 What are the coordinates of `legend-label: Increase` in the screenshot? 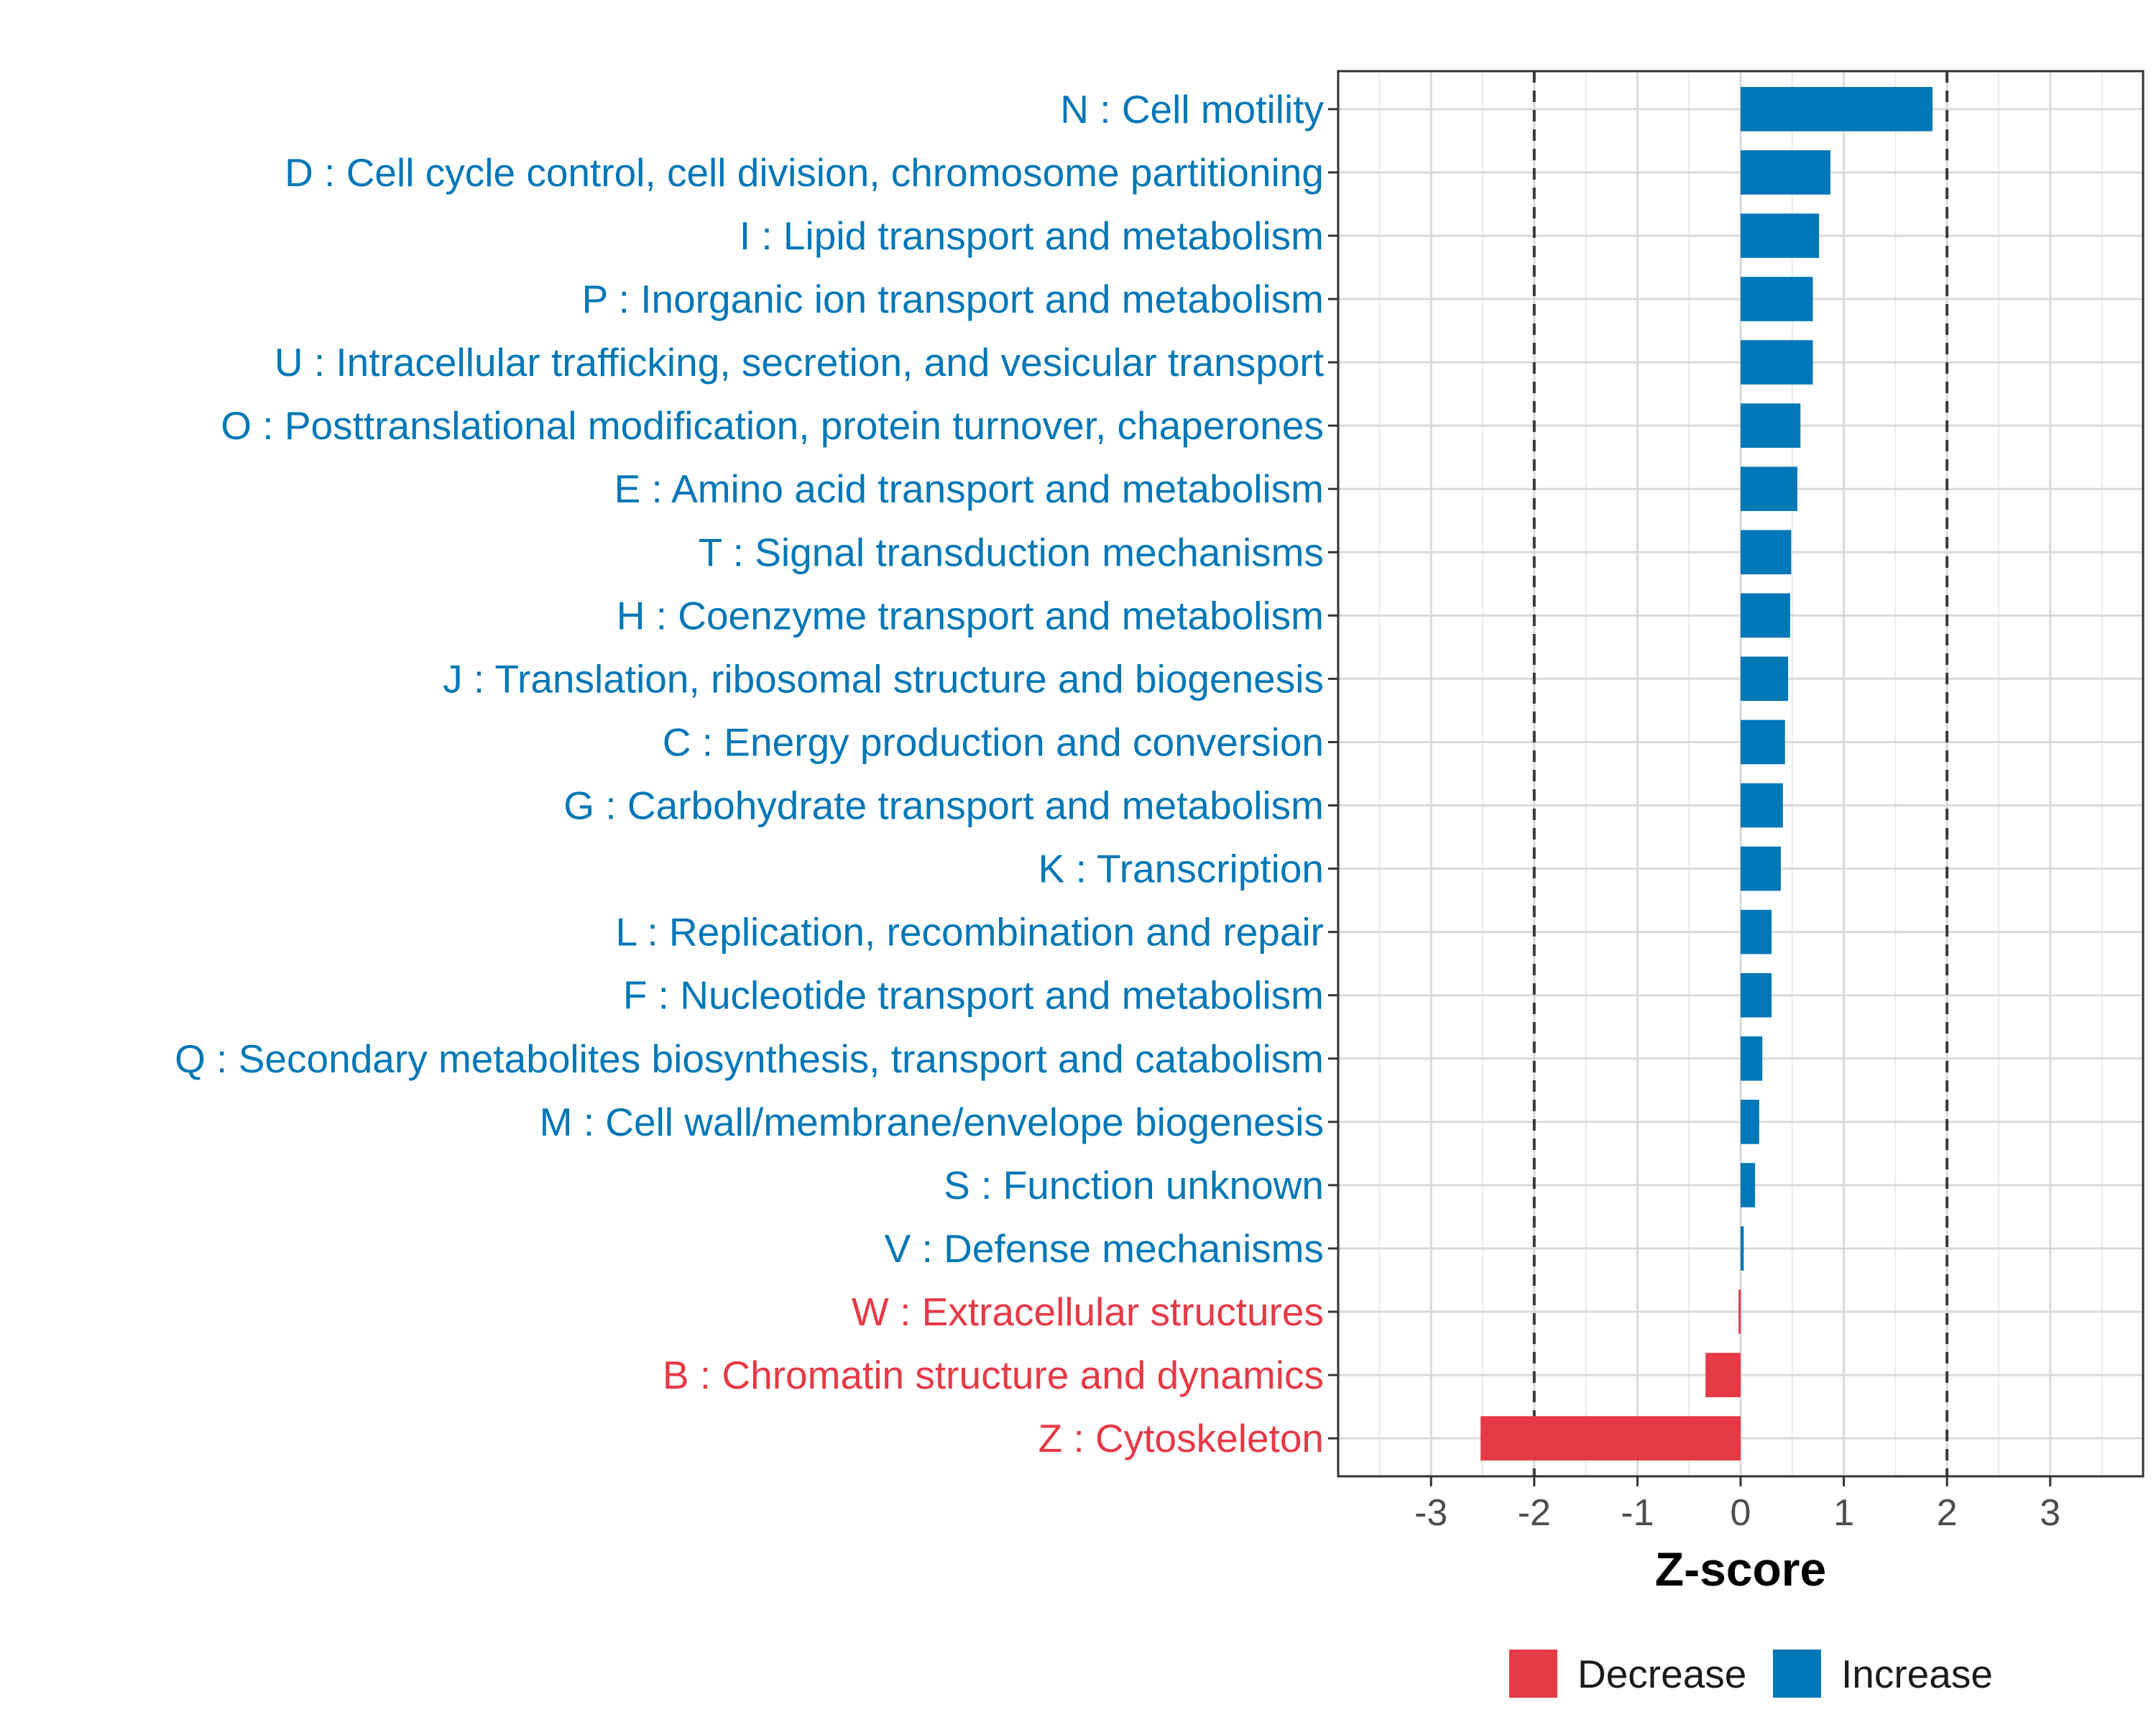 It's located at (1917, 1674).